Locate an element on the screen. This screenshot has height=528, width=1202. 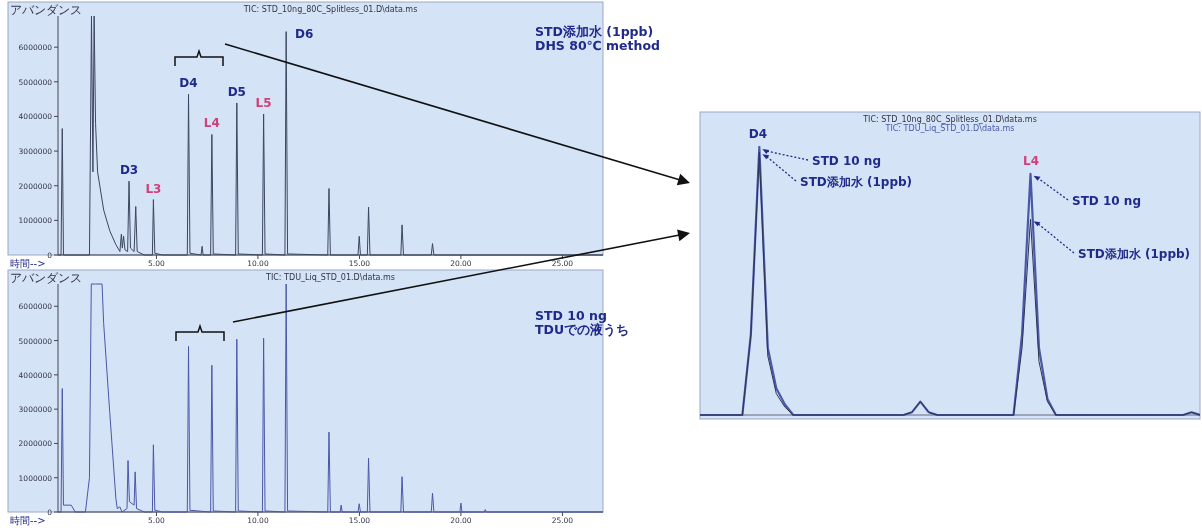
text: D4 is located at coordinates (758, 134).